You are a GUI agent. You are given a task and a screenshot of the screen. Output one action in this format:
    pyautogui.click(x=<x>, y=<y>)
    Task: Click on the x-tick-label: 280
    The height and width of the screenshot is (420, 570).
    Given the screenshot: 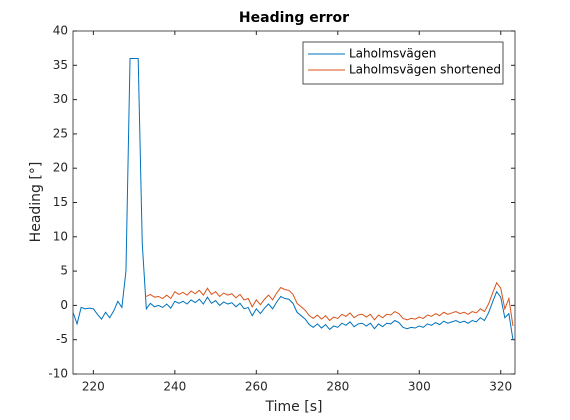 What is the action you would take?
    pyautogui.click(x=337, y=387)
    